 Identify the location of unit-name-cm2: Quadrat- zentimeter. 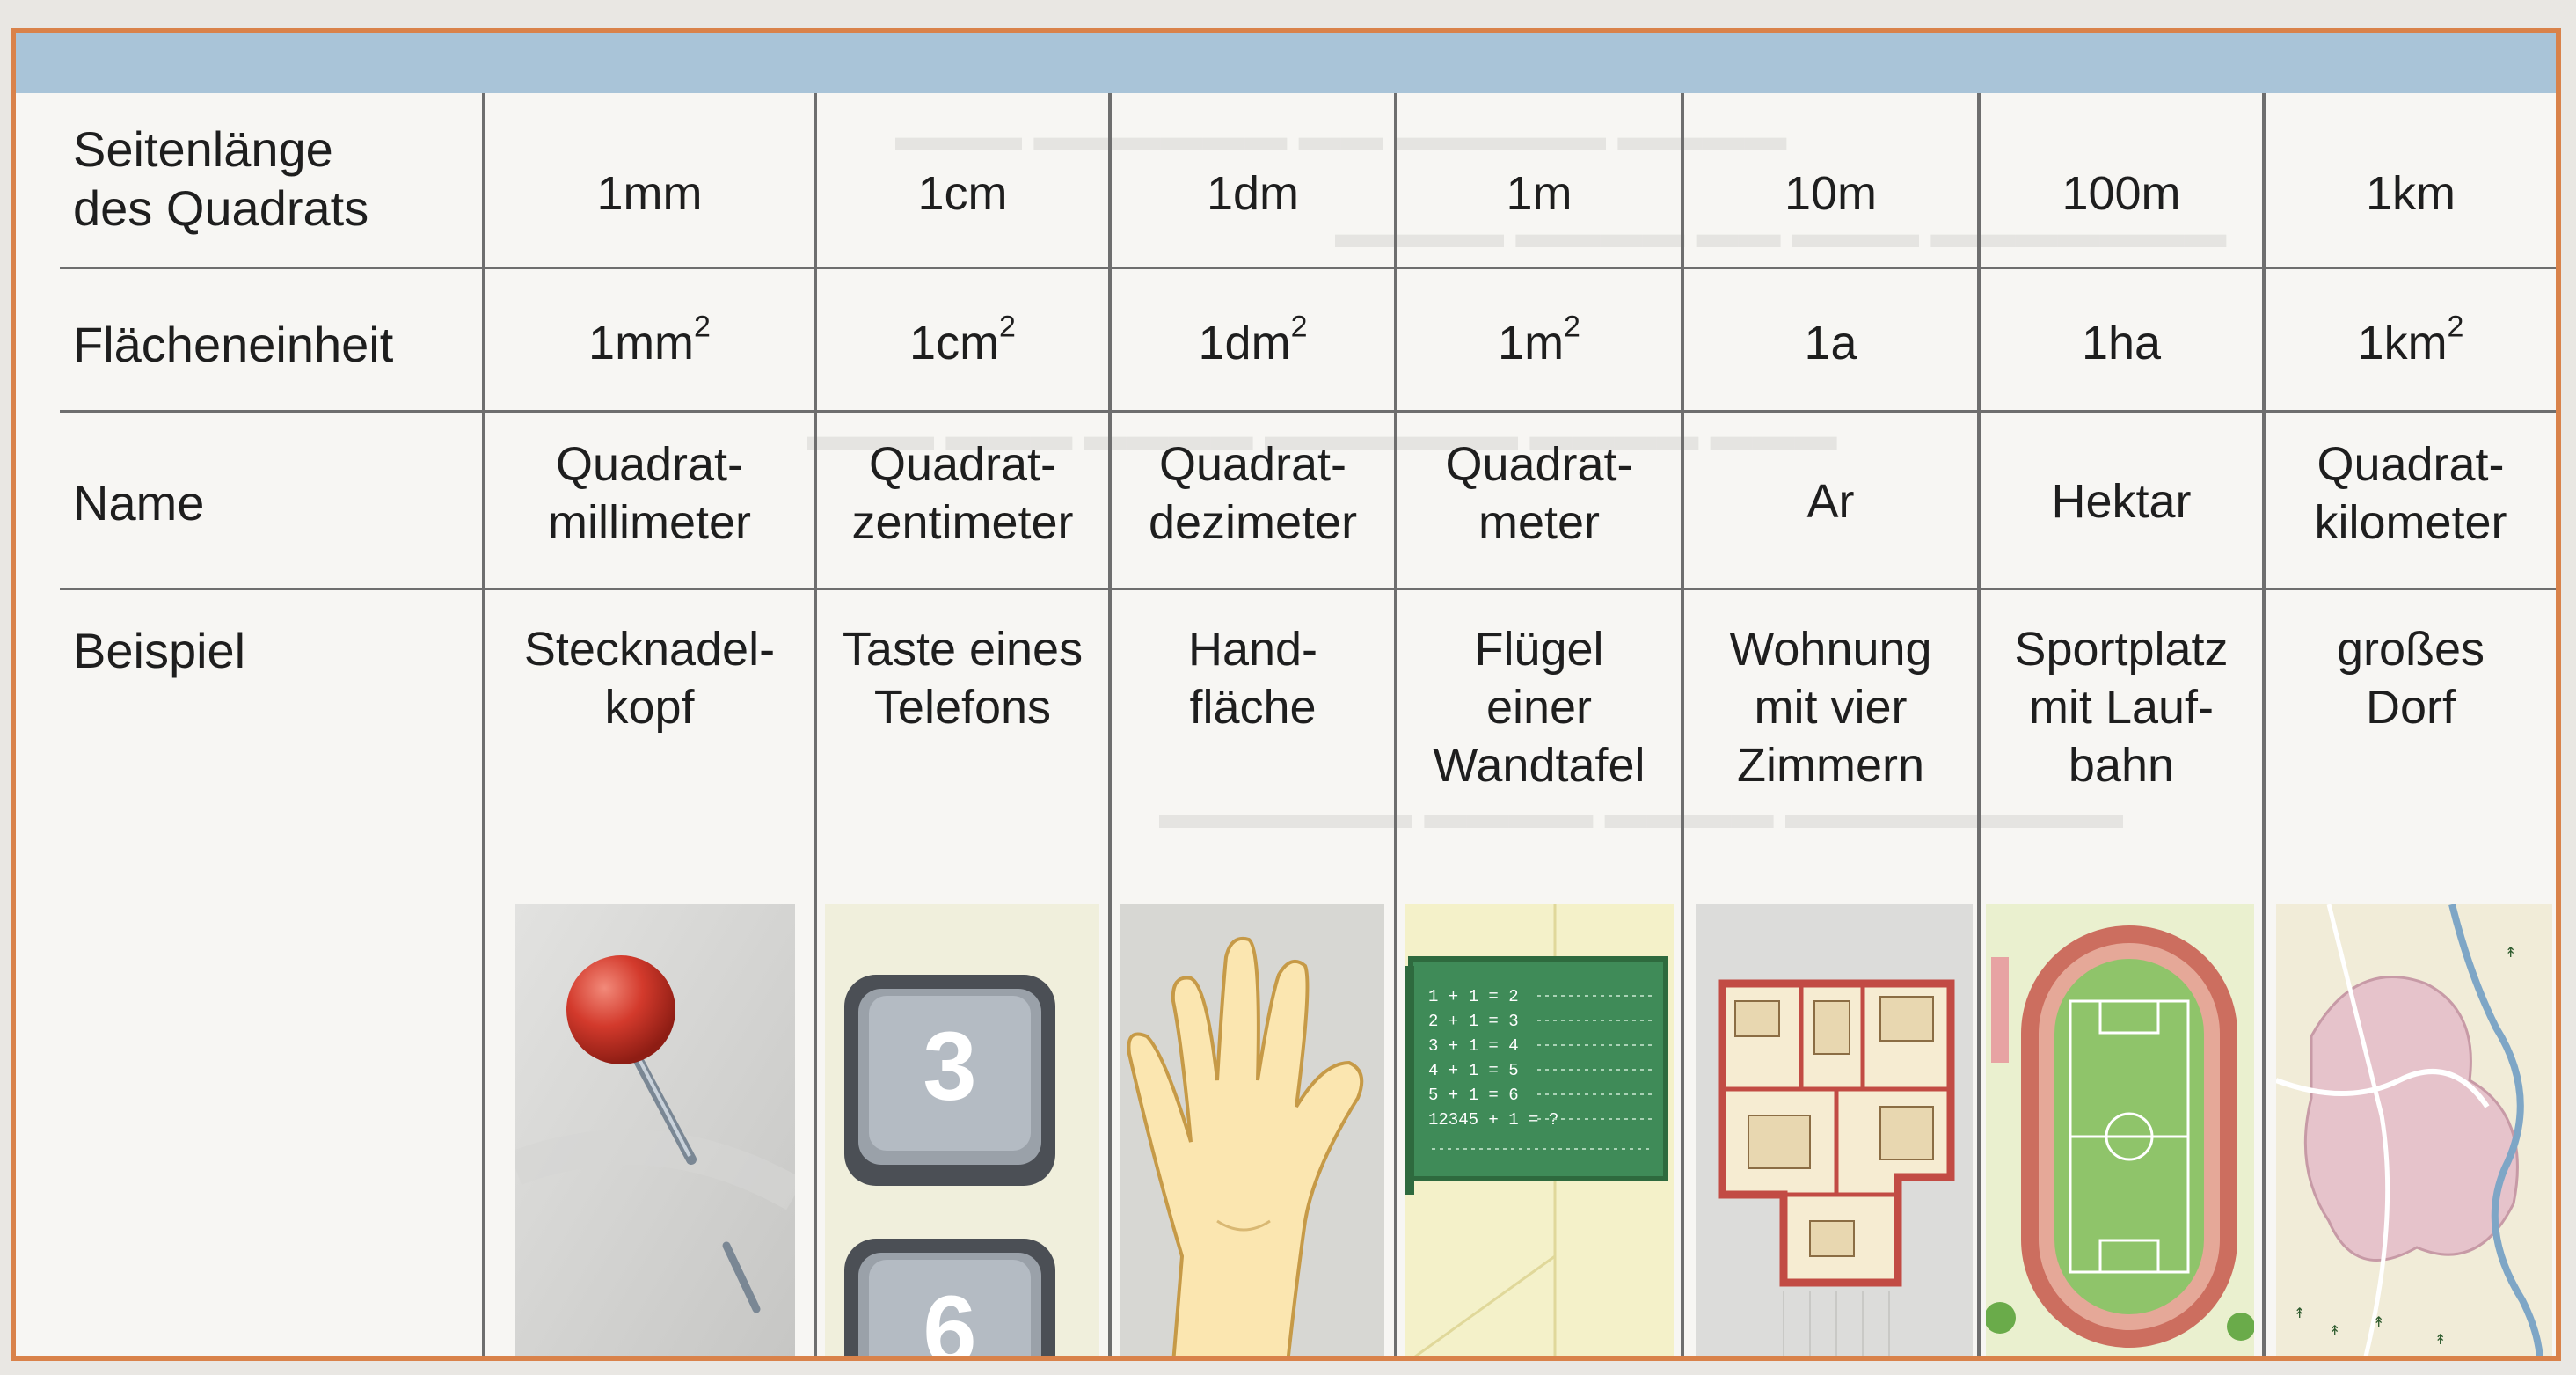
(962, 494).